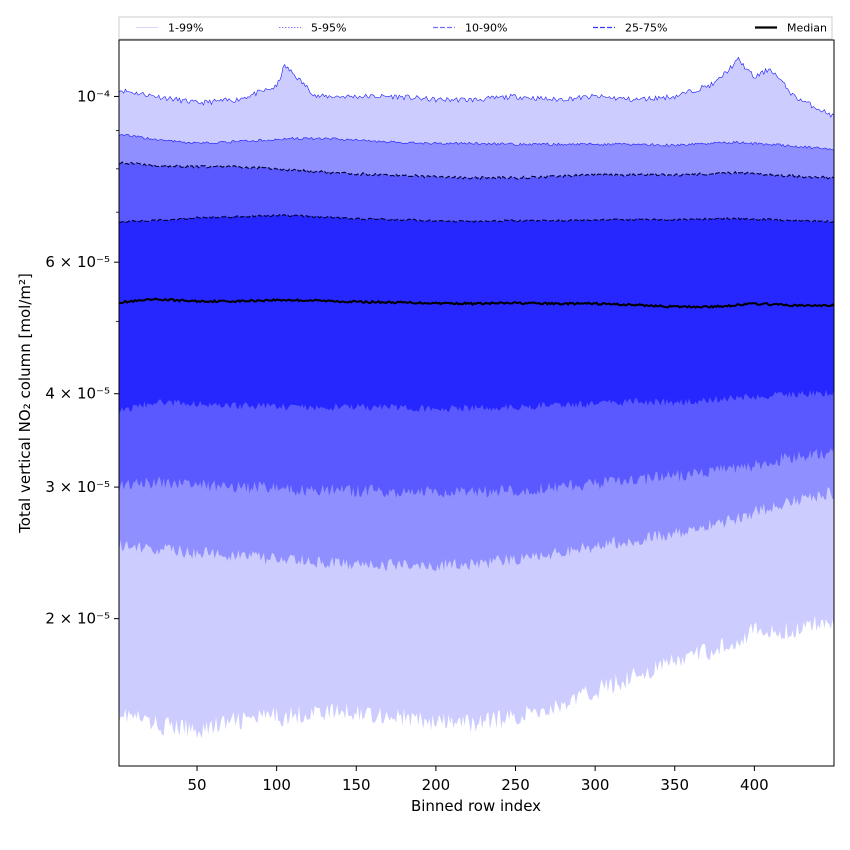 The width and height of the screenshot is (850, 850). I want to click on band-5-95-upper-line, so click(476, 142).